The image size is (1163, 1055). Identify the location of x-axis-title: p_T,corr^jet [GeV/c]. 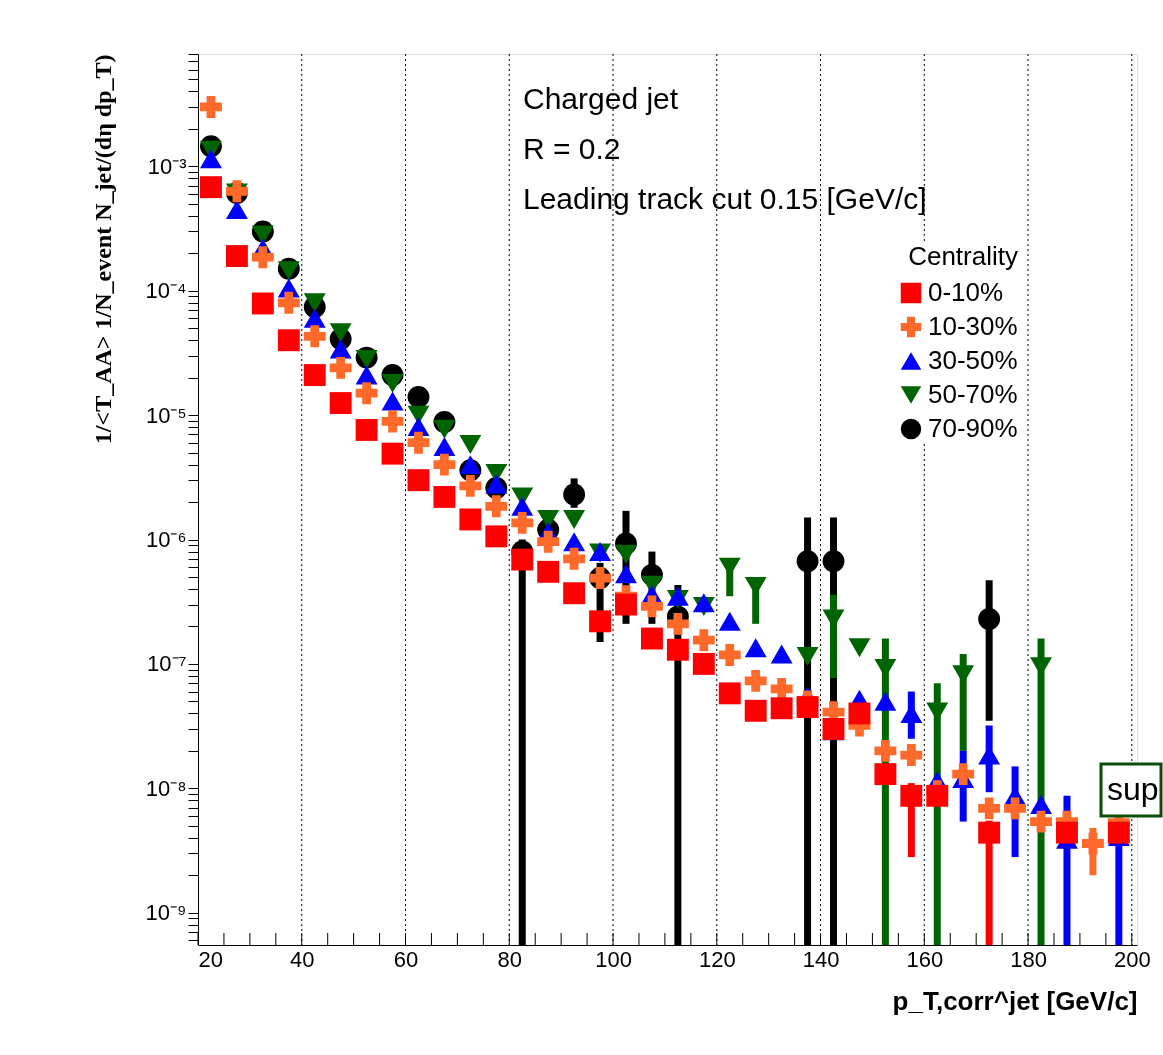
(1015, 1000).